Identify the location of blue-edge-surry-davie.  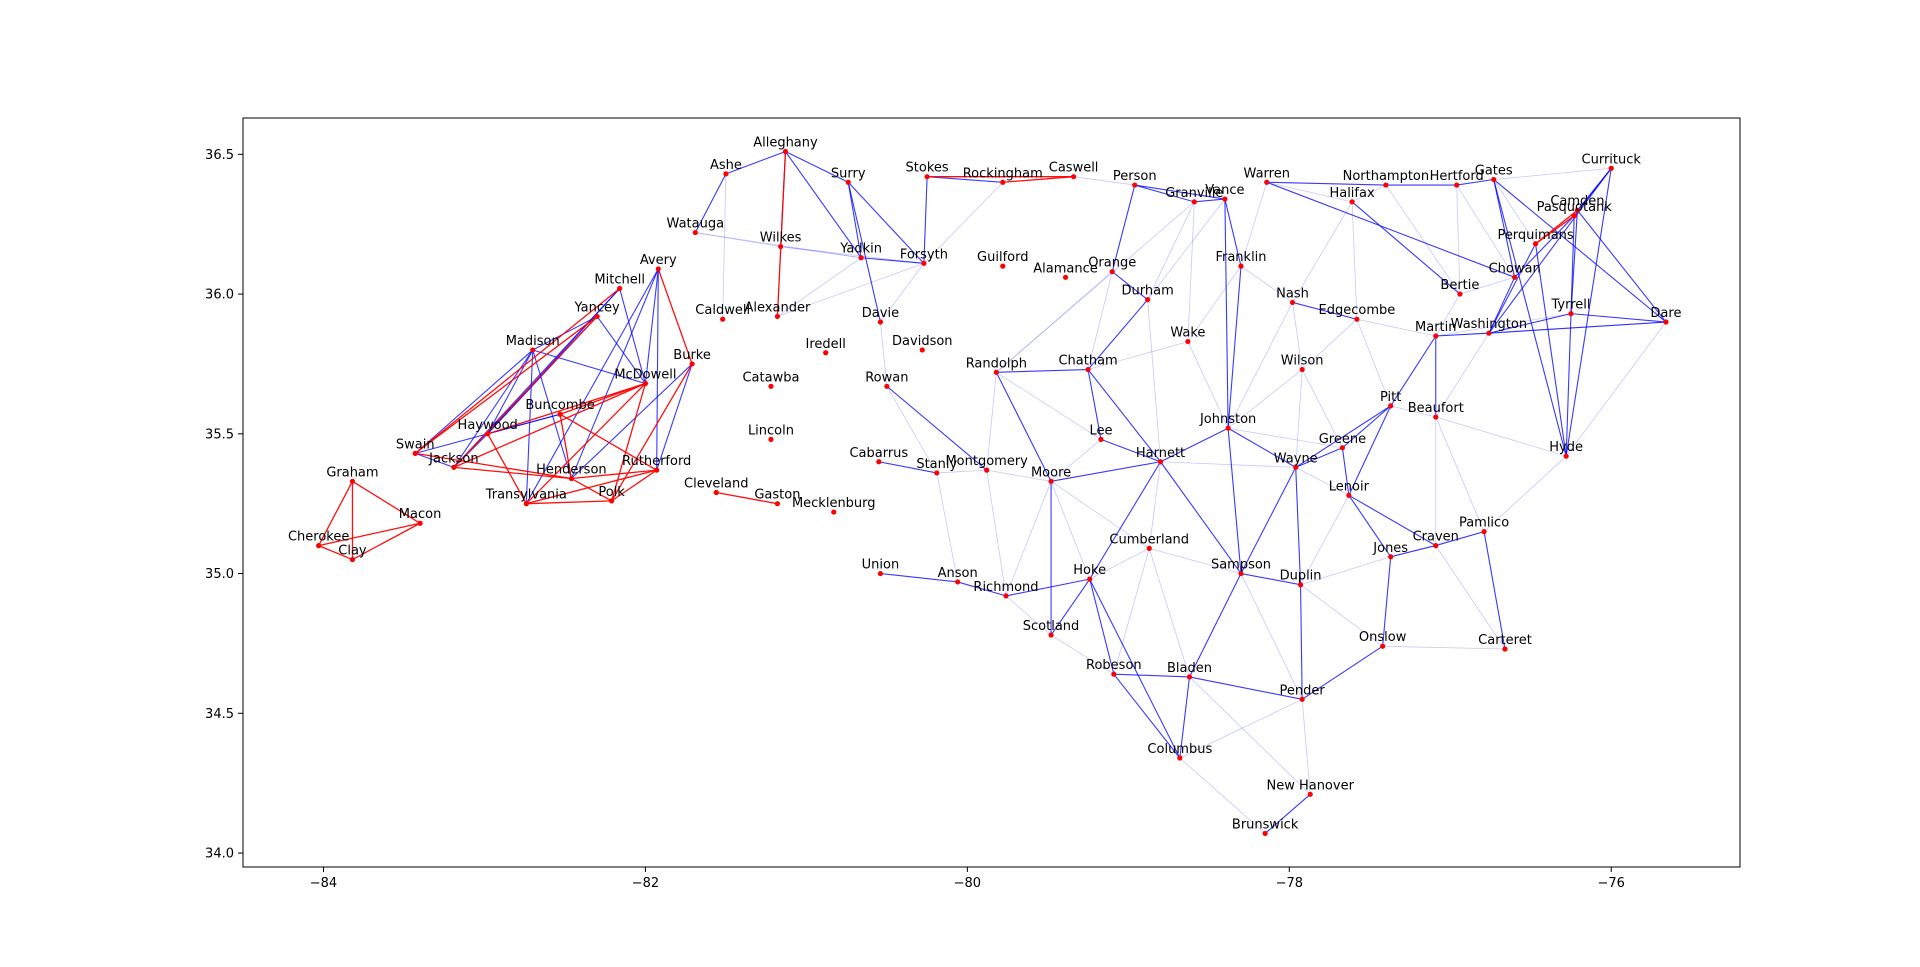
(864, 252).